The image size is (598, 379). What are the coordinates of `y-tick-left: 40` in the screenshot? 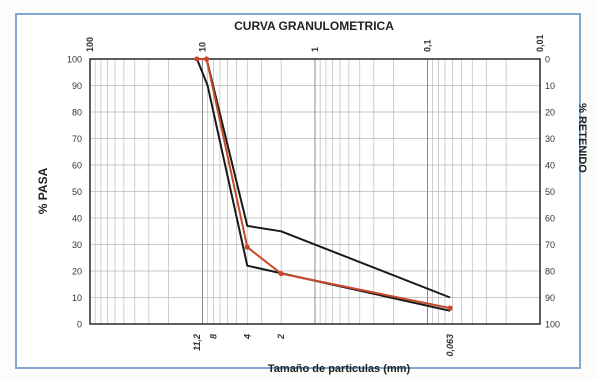 It's located at (77, 219).